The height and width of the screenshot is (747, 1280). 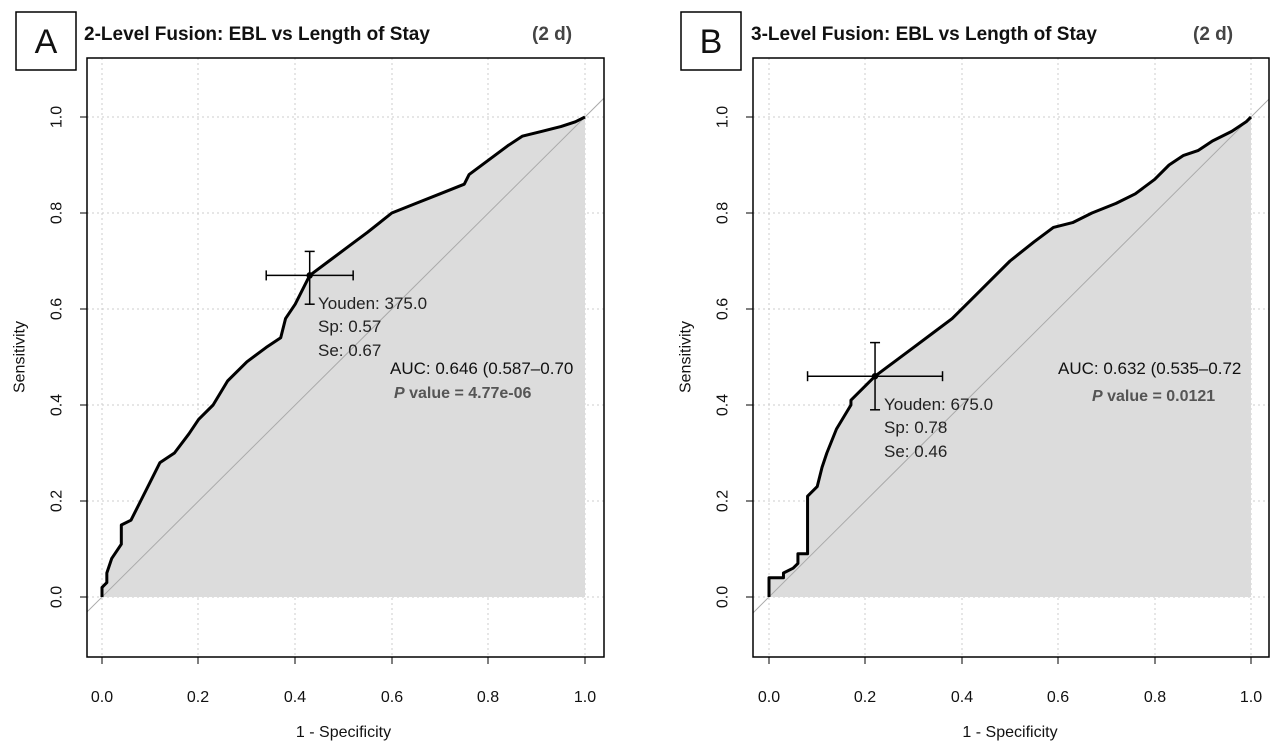 What do you see at coordinates (938, 404) in the screenshot?
I see `threshold-annotation: Youden: 675.0` at bounding box center [938, 404].